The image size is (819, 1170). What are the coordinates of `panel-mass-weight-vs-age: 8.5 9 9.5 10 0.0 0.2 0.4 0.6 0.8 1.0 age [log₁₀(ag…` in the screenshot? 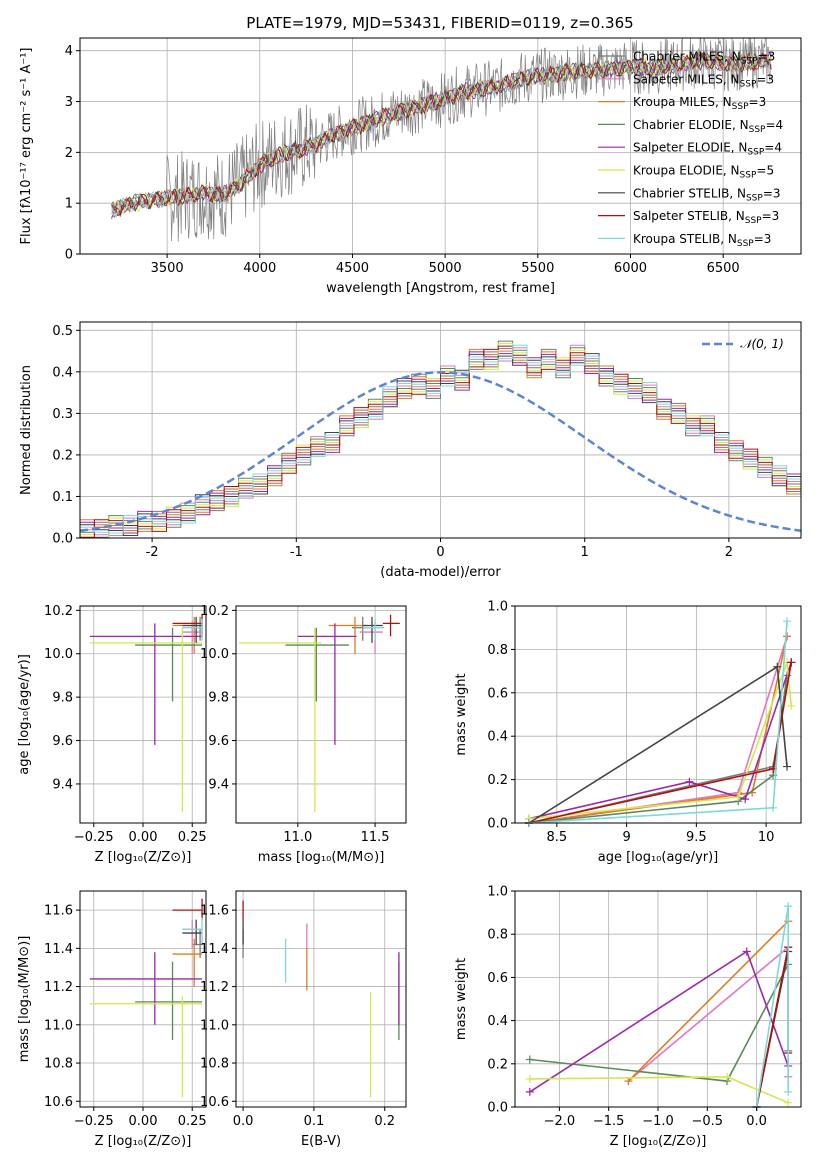 It's located at (628, 732).